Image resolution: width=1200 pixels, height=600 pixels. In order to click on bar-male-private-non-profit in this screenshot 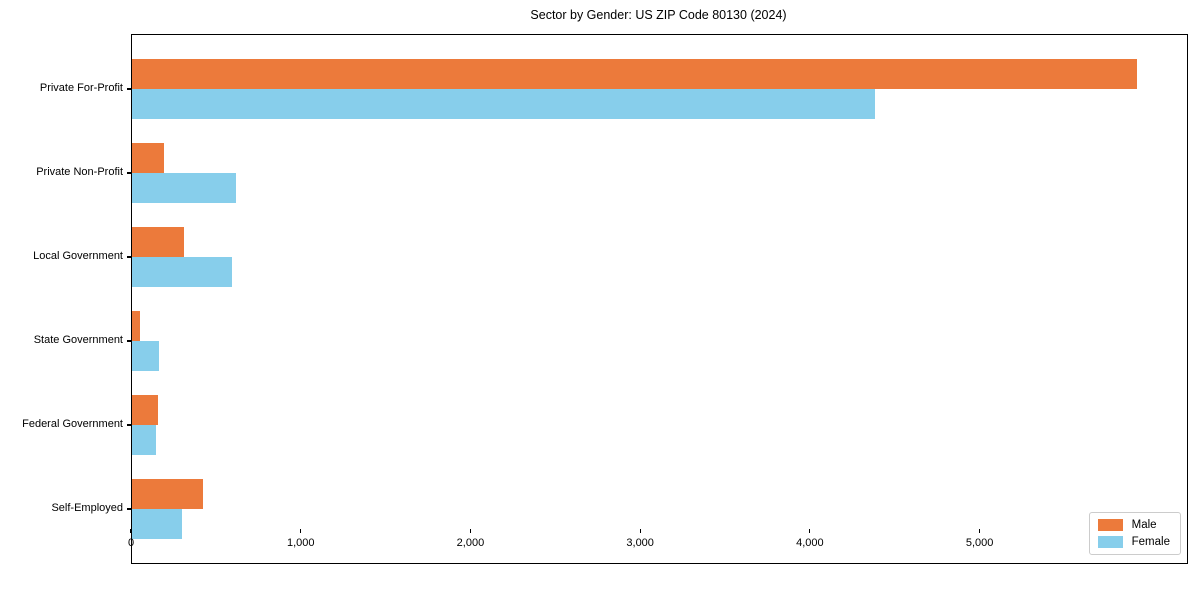, I will do `click(148, 158)`.